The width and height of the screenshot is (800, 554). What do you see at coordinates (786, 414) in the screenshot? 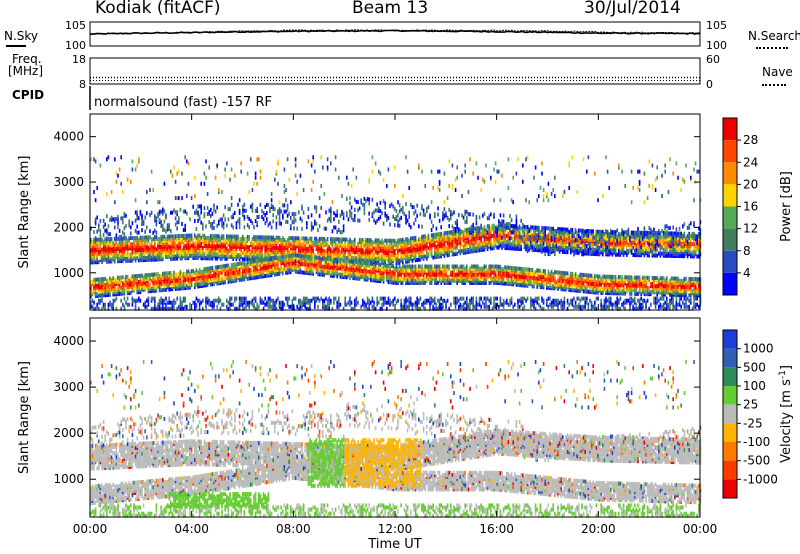
I see `velocity-colorbar-title: Velocity [m s-1]` at bounding box center [786, 414].